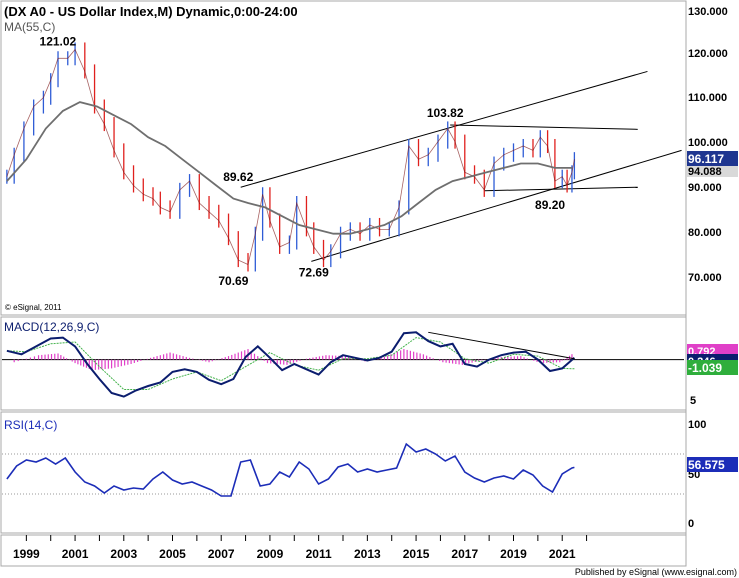 The image size is (739, 578). Describe the element at coordinates (270, 554) in the screenshot. I see `time-label-2009: 2009` at that location.